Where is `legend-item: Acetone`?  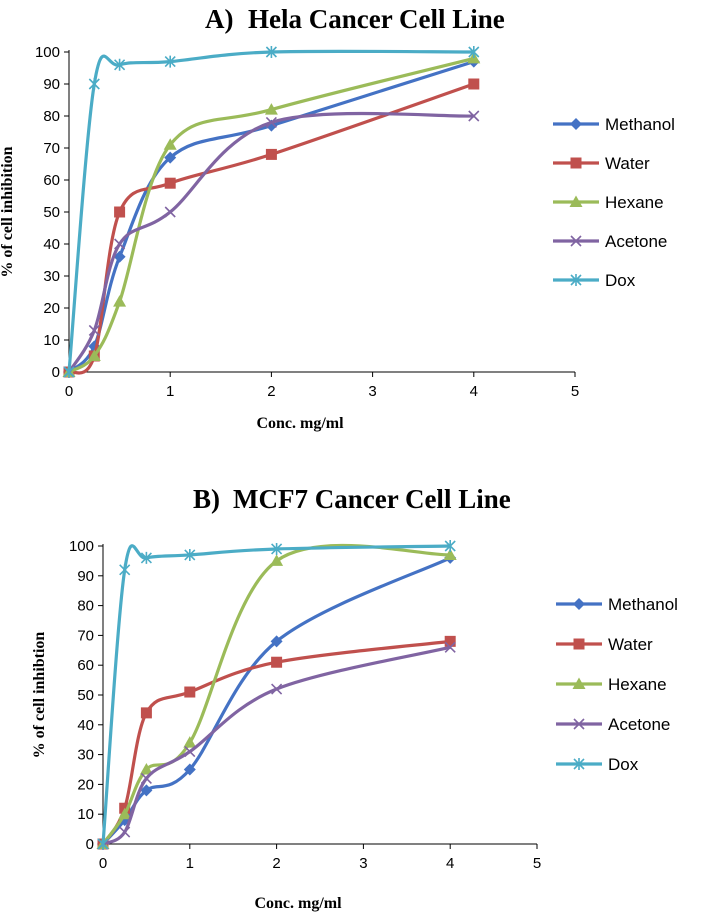 legend-item: Acetone is located at coordinates (613, 724).